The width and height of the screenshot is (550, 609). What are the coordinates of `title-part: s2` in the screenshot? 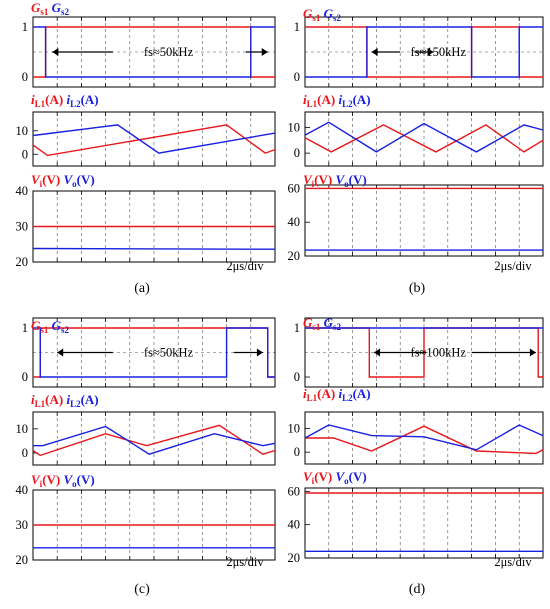 It's located at (337, 327).